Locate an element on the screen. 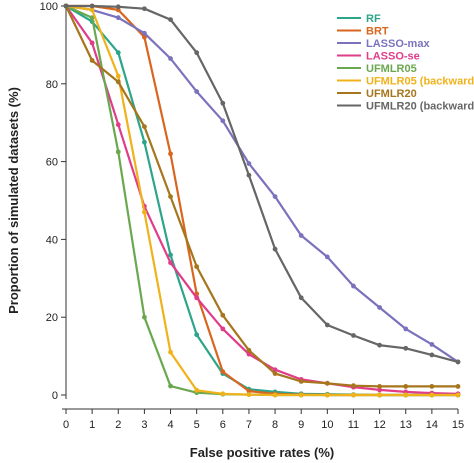  x-tick-label: 2 is located at coordinates (118, 425).